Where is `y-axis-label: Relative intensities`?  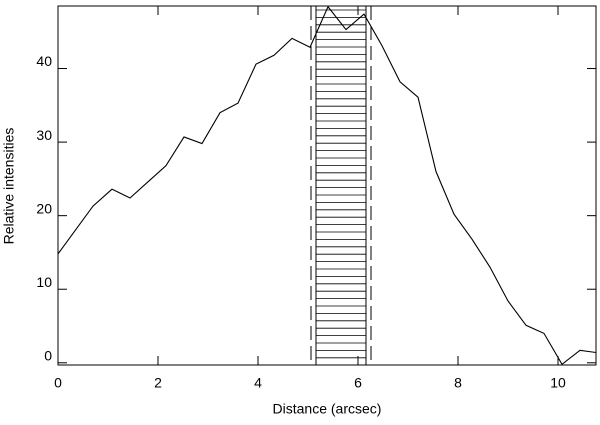
y-axis-label: Relative intensities is located at coordinates (9, 186).